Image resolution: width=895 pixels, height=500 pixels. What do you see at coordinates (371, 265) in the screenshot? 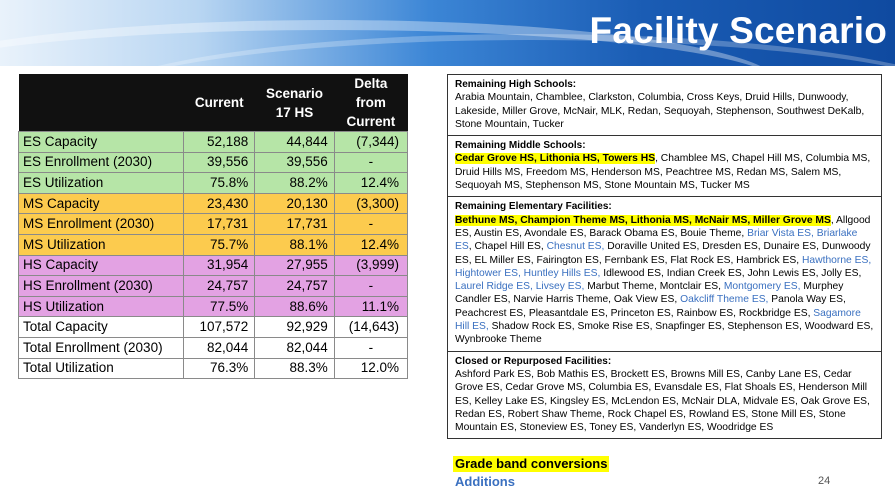
I see `delta-value-cell: (3,999)` at bounding box center [371, 265].